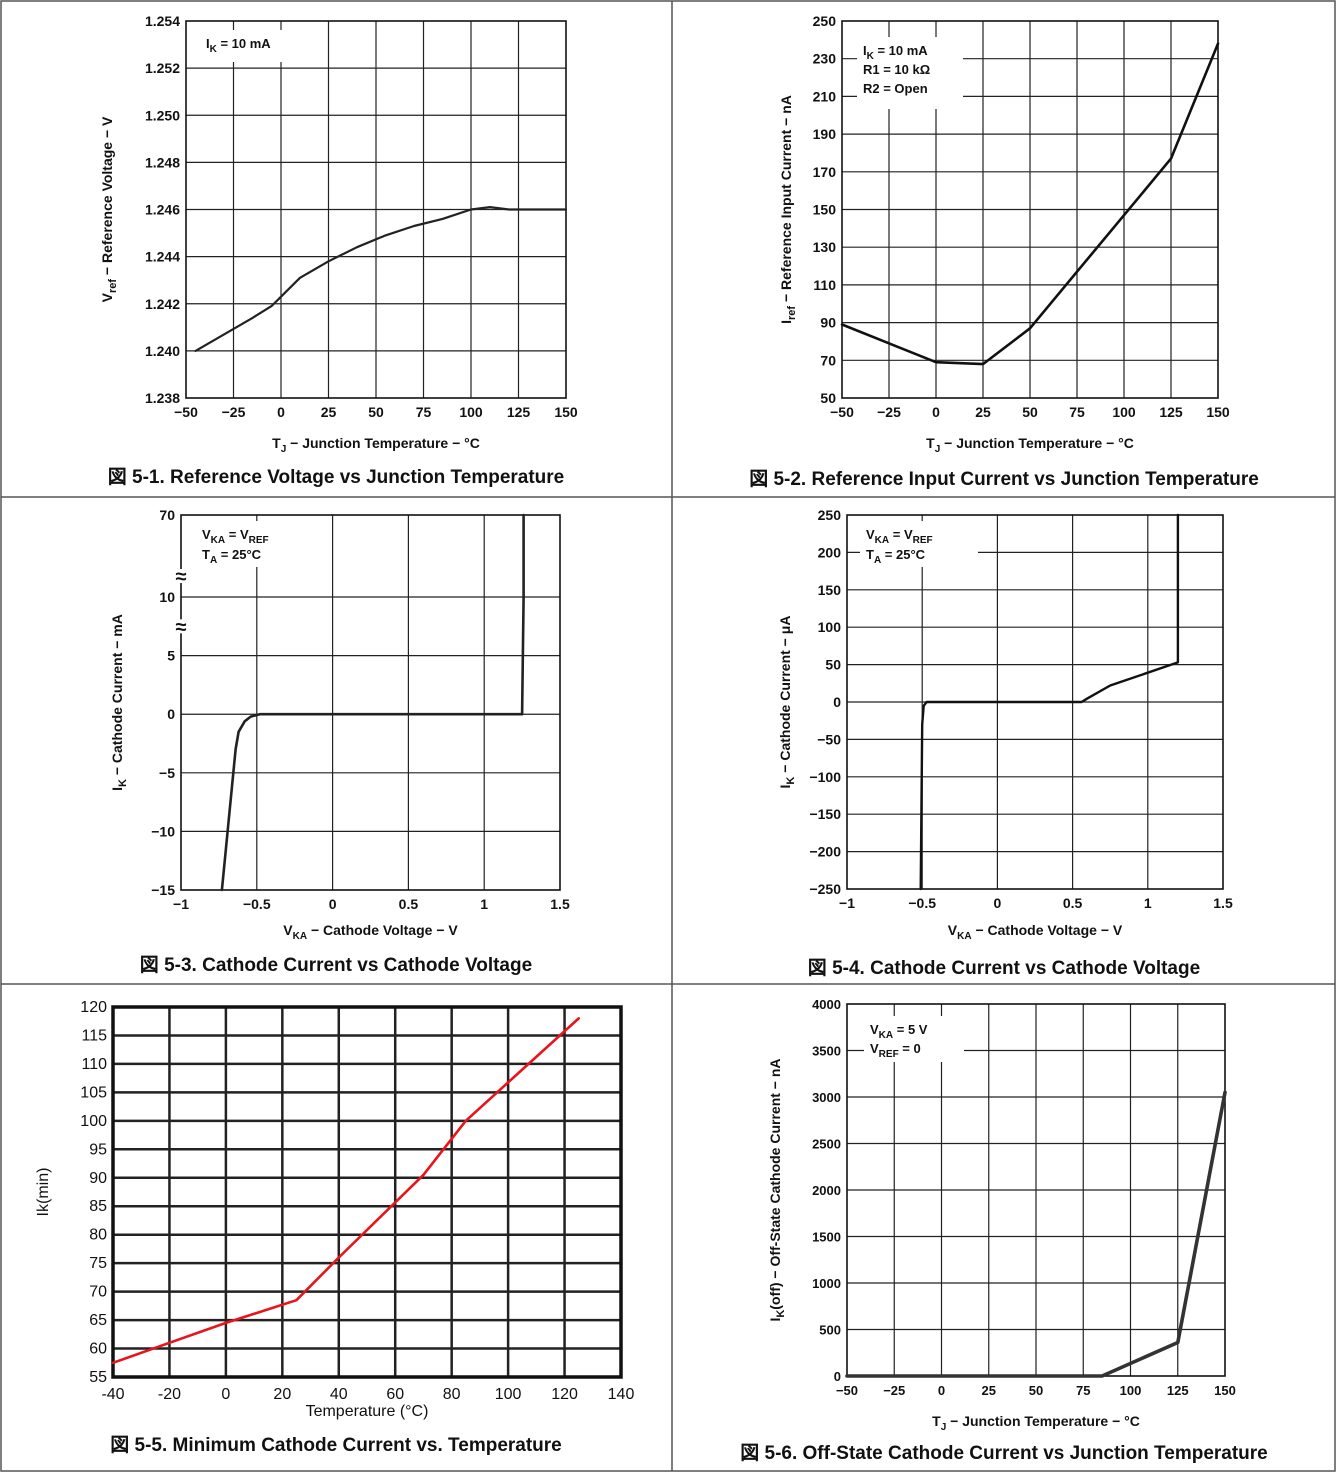 Image resolution: width=1336 pixels, height=1472 pixels. I want to click on y-tick-label: −150, so click(825, 814).